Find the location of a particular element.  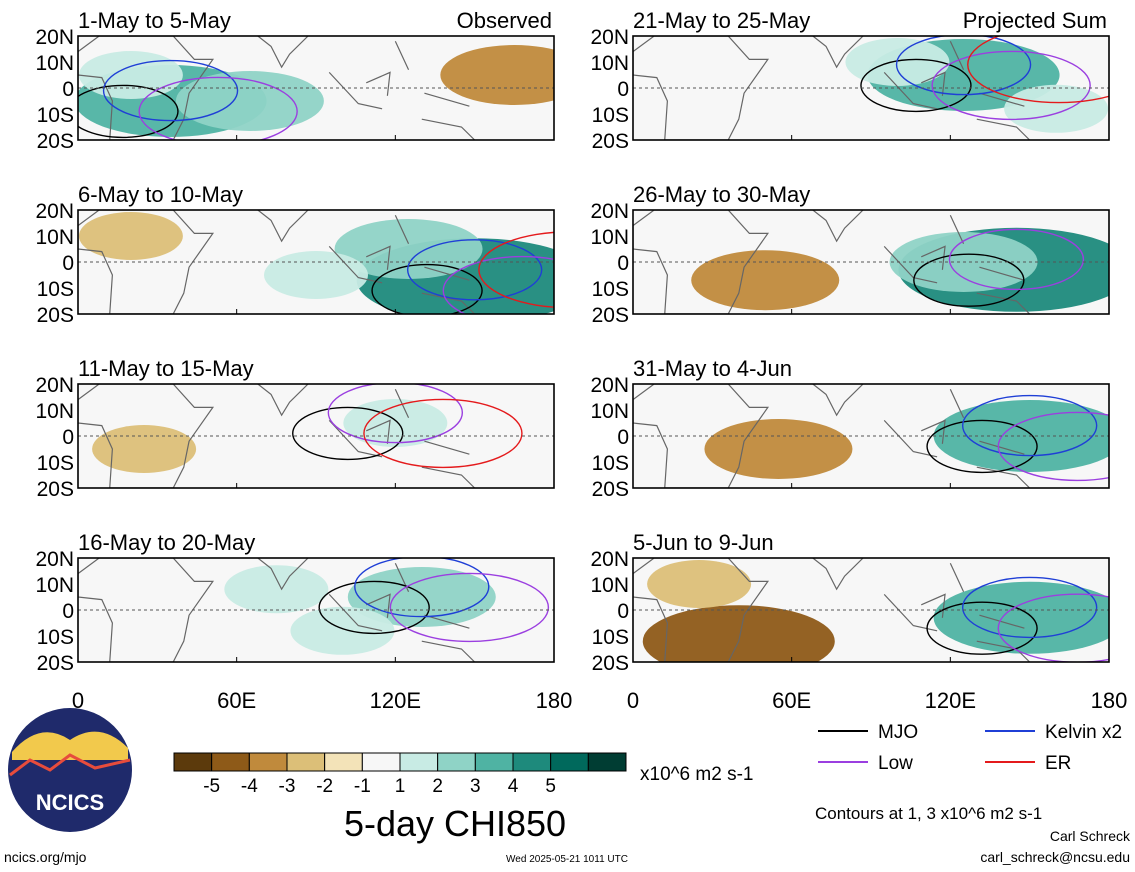

legend-label: ER is located at coordinates (1058, 763).